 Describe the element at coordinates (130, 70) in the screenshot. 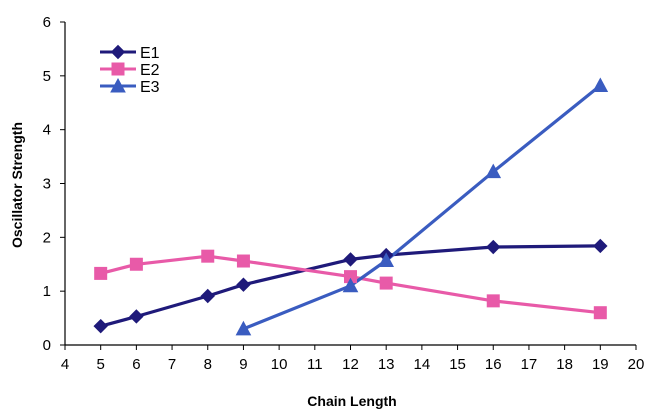

I see `legend: E1E2E3` at that location.